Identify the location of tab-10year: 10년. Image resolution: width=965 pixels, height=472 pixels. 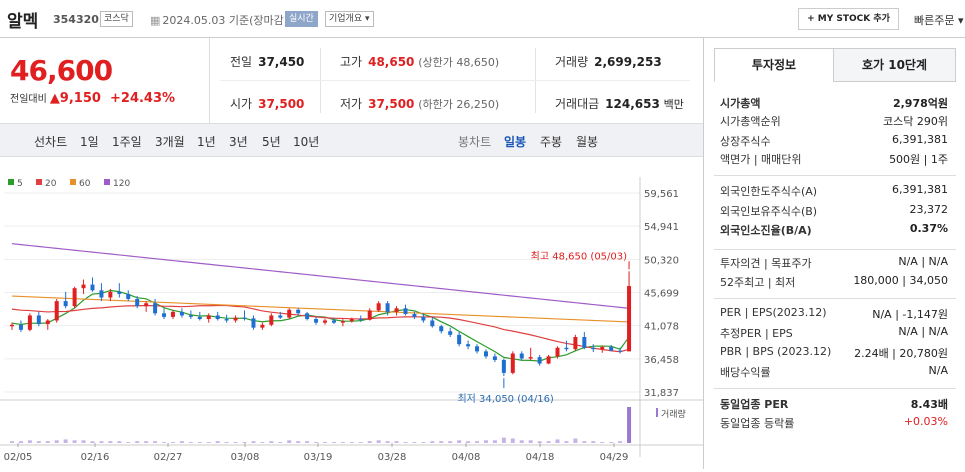
(306, 142).